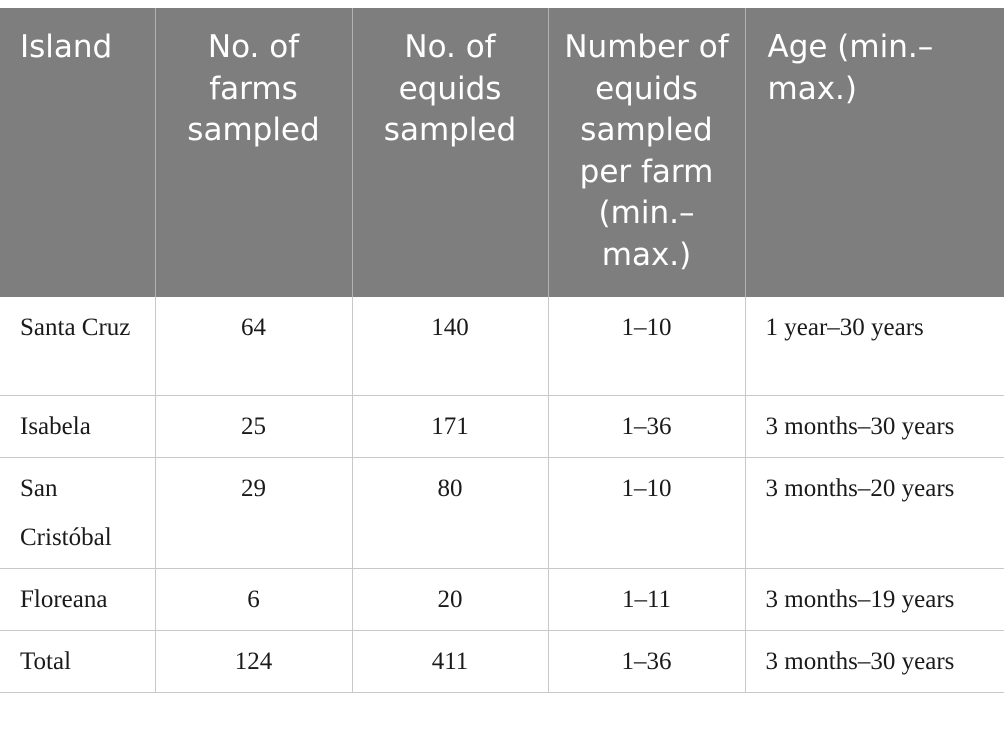  I want to click on cell-farms: 29, so click(254, 513).